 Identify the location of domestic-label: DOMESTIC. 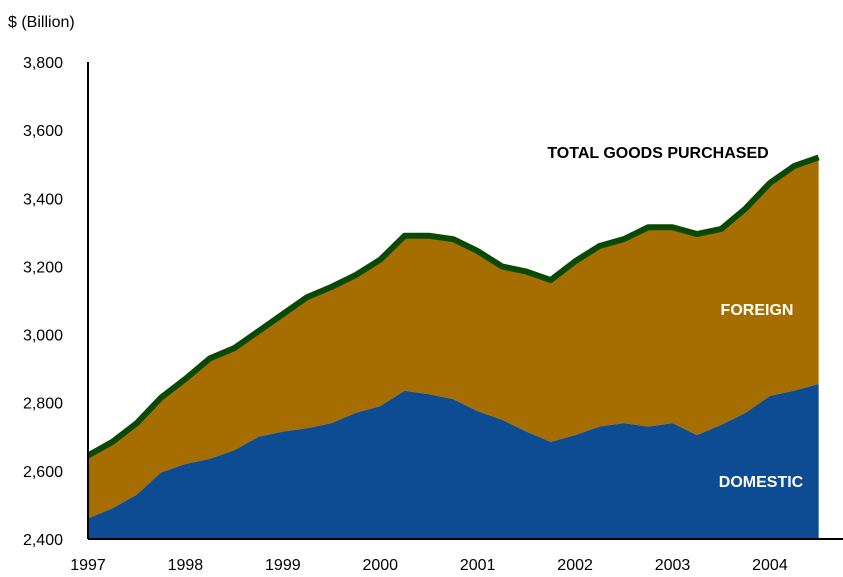
(761, 482).